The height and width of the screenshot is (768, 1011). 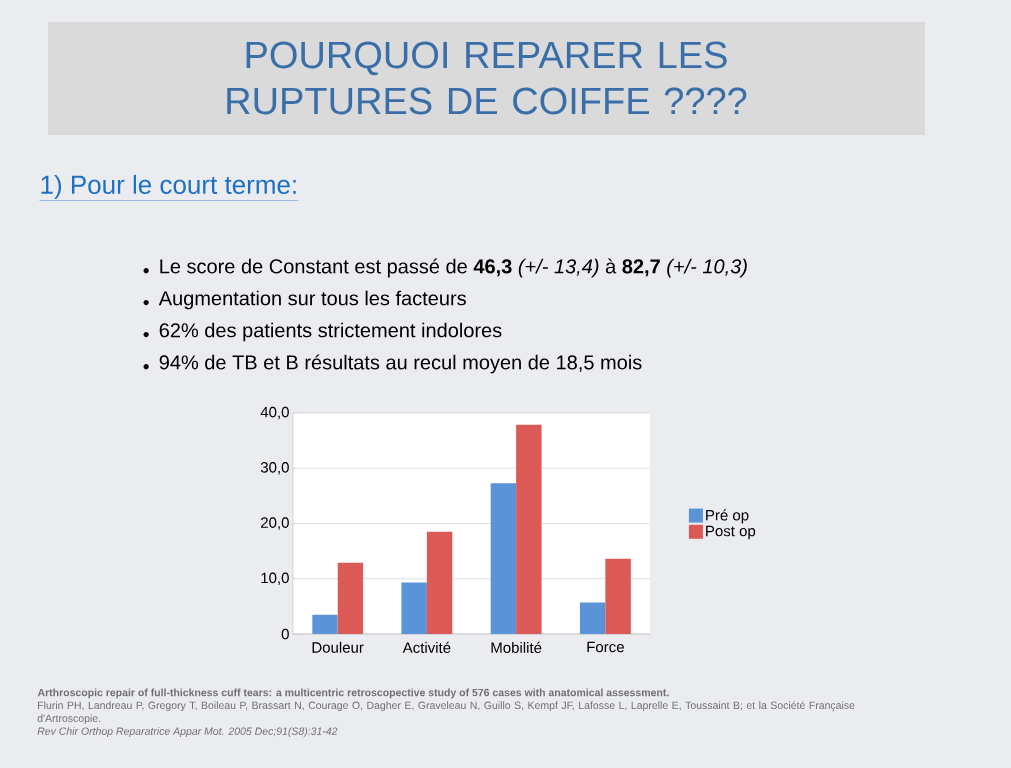 What do you see at coordinates (727, 516) in the screenshot?
I see `legend-label: Pré op` at bounding box center [727, 516].